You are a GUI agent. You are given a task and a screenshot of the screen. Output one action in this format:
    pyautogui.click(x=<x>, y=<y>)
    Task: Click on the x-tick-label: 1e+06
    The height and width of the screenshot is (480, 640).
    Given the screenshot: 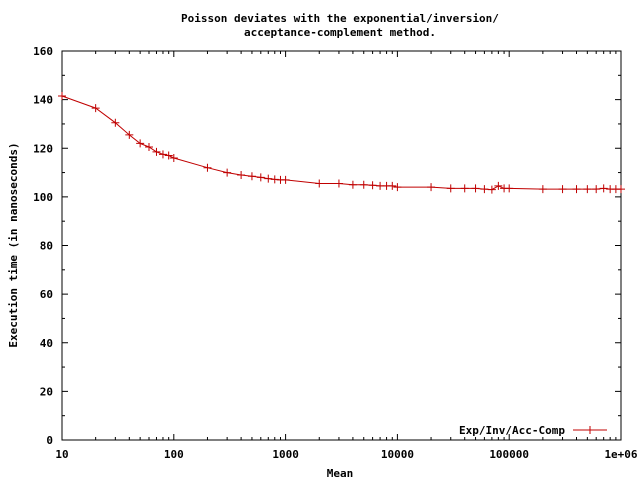 What is the action you would take?
    pyautogui.click(x=620, y=454)
    